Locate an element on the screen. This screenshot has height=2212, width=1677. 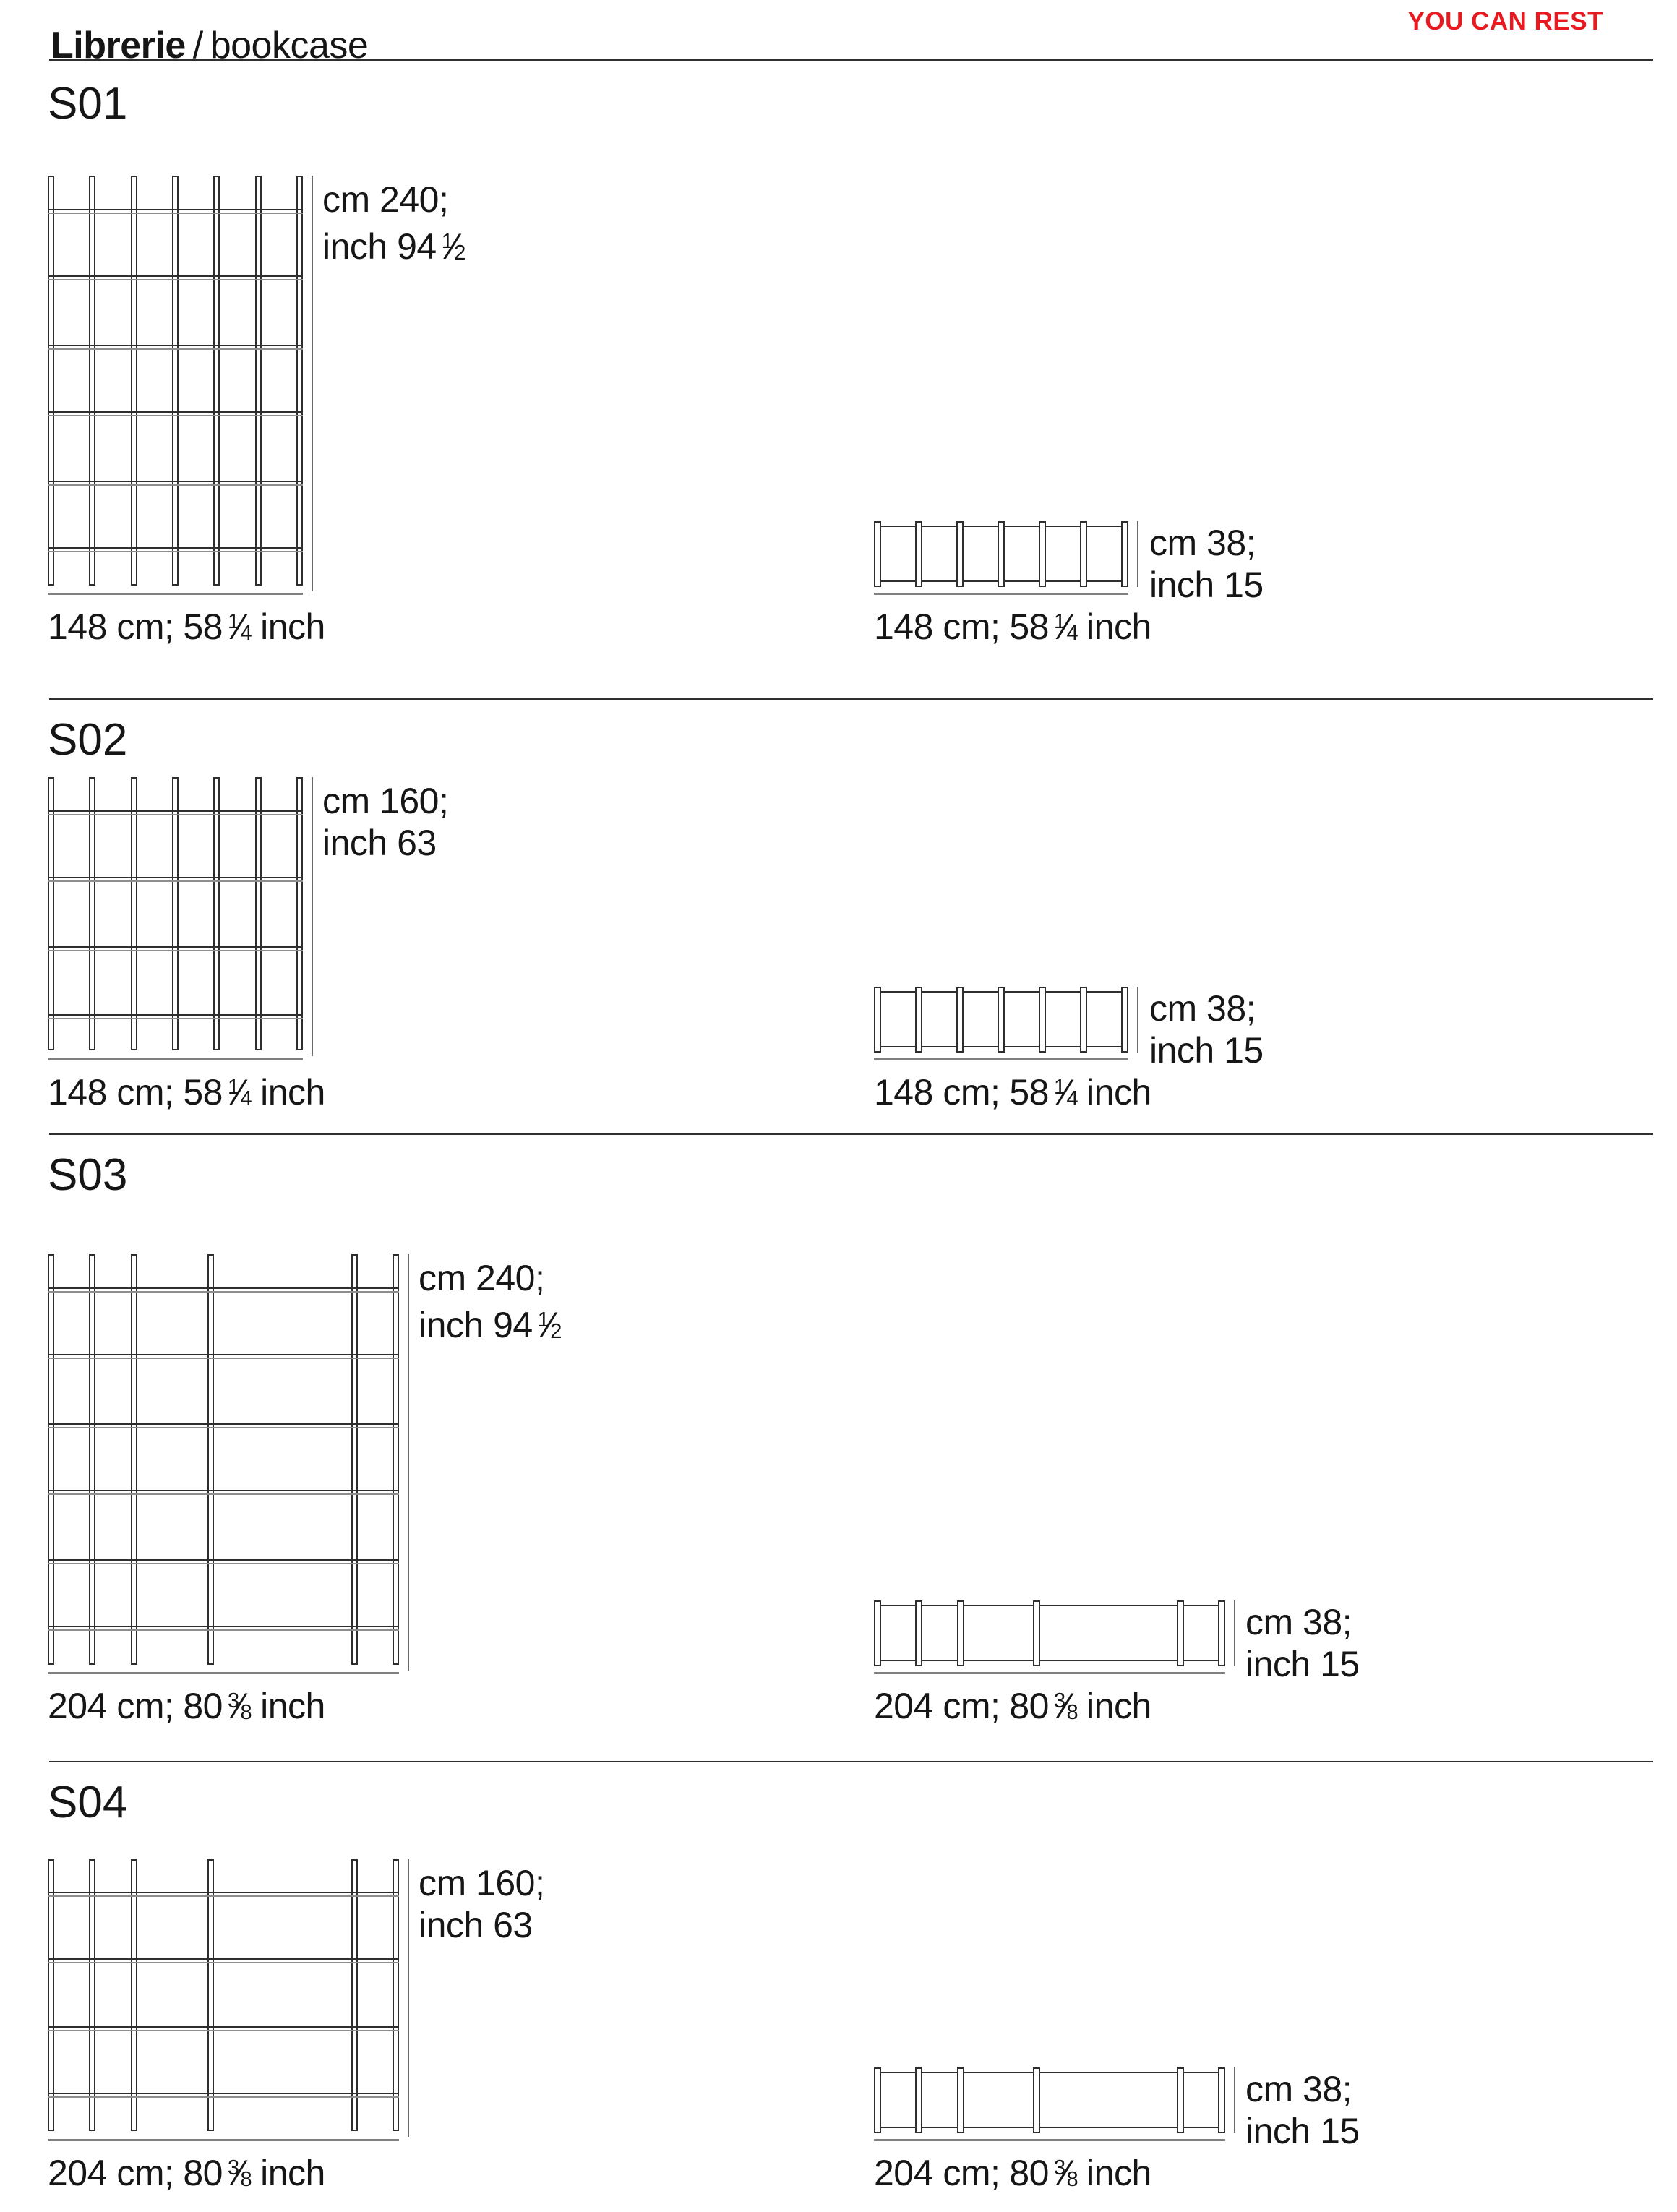
height-cm-value: cm 240; is located at coordinates (385, 200).